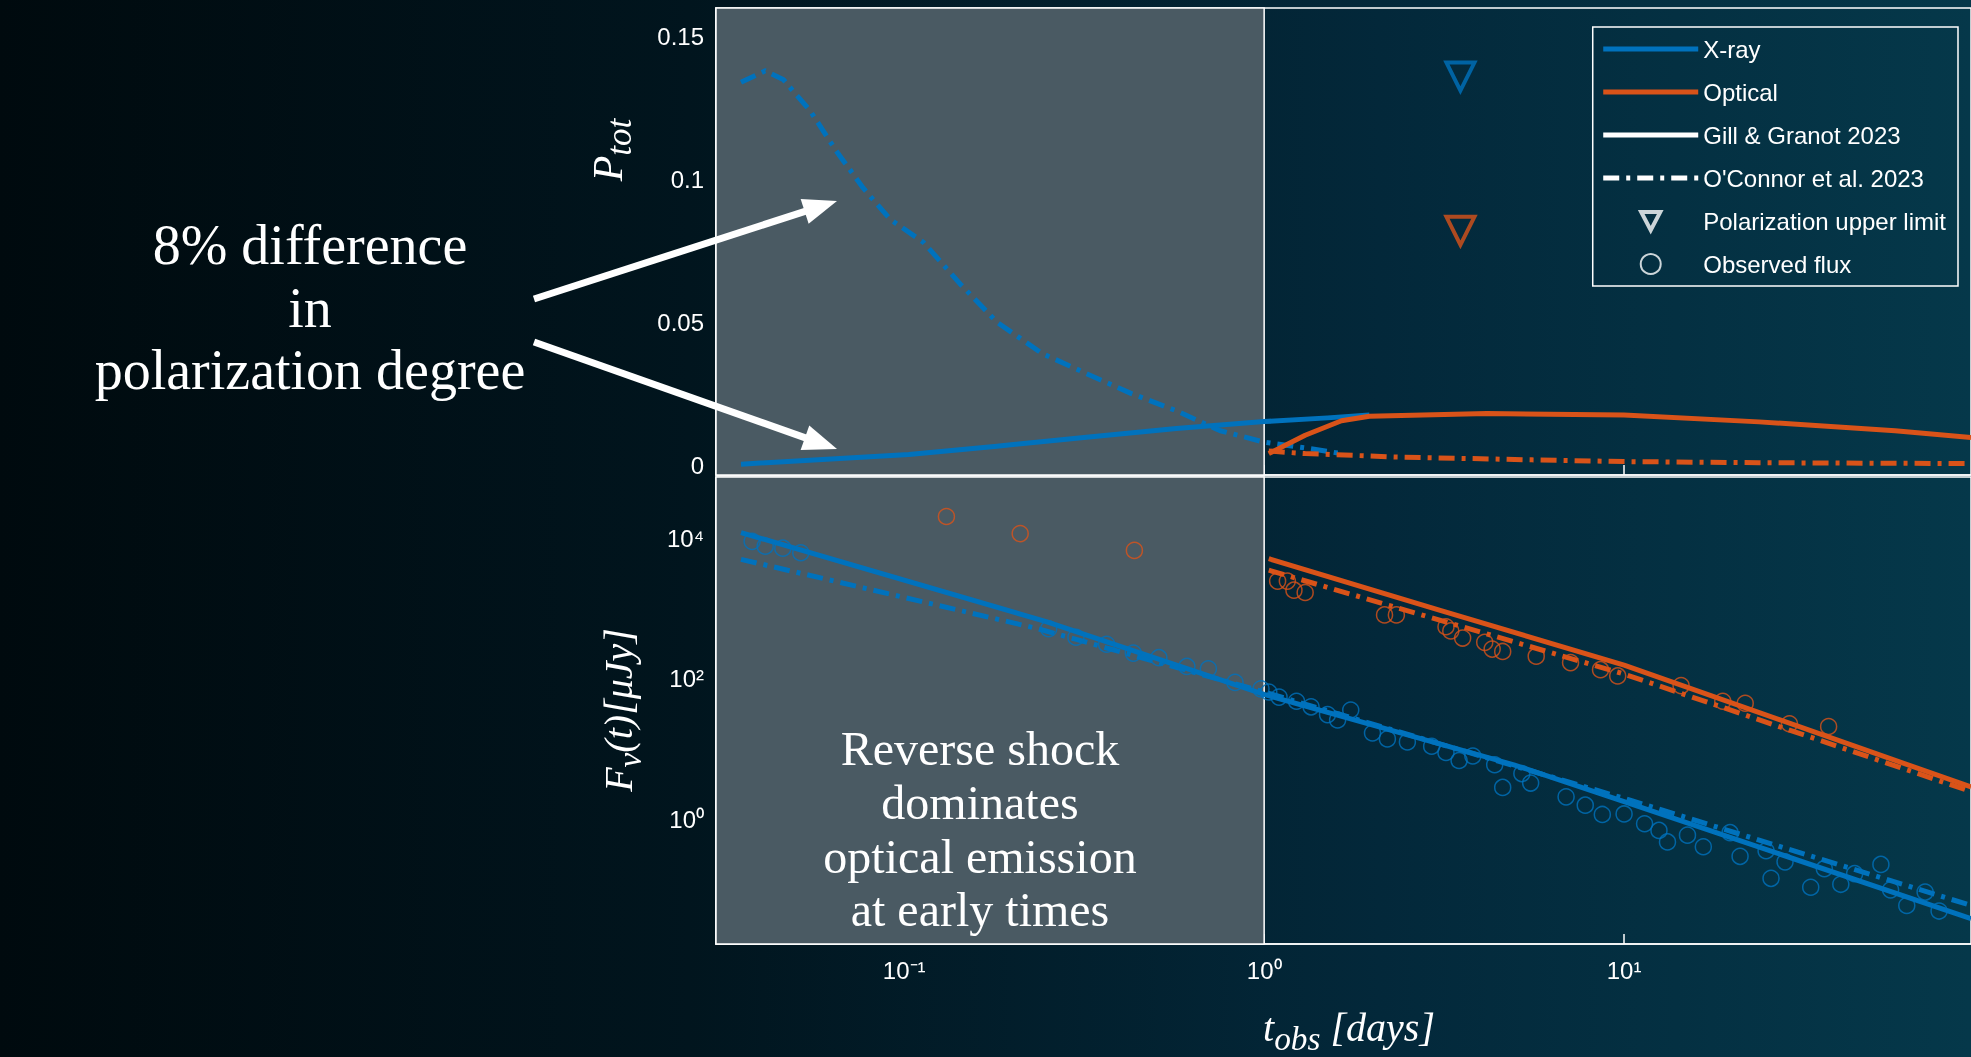  What do you see at coordinates (697, 465) in the screenshot?
I see `y-tick-label: 0` at bounding box center [697, 465].